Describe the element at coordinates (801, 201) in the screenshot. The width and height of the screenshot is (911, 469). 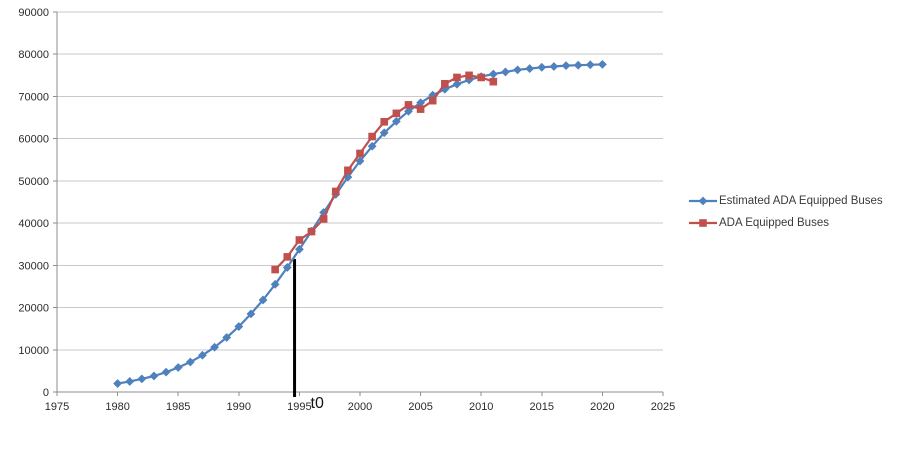
I see `legend-label-estimated: Estimated ADA Equipped Buses` at that location.